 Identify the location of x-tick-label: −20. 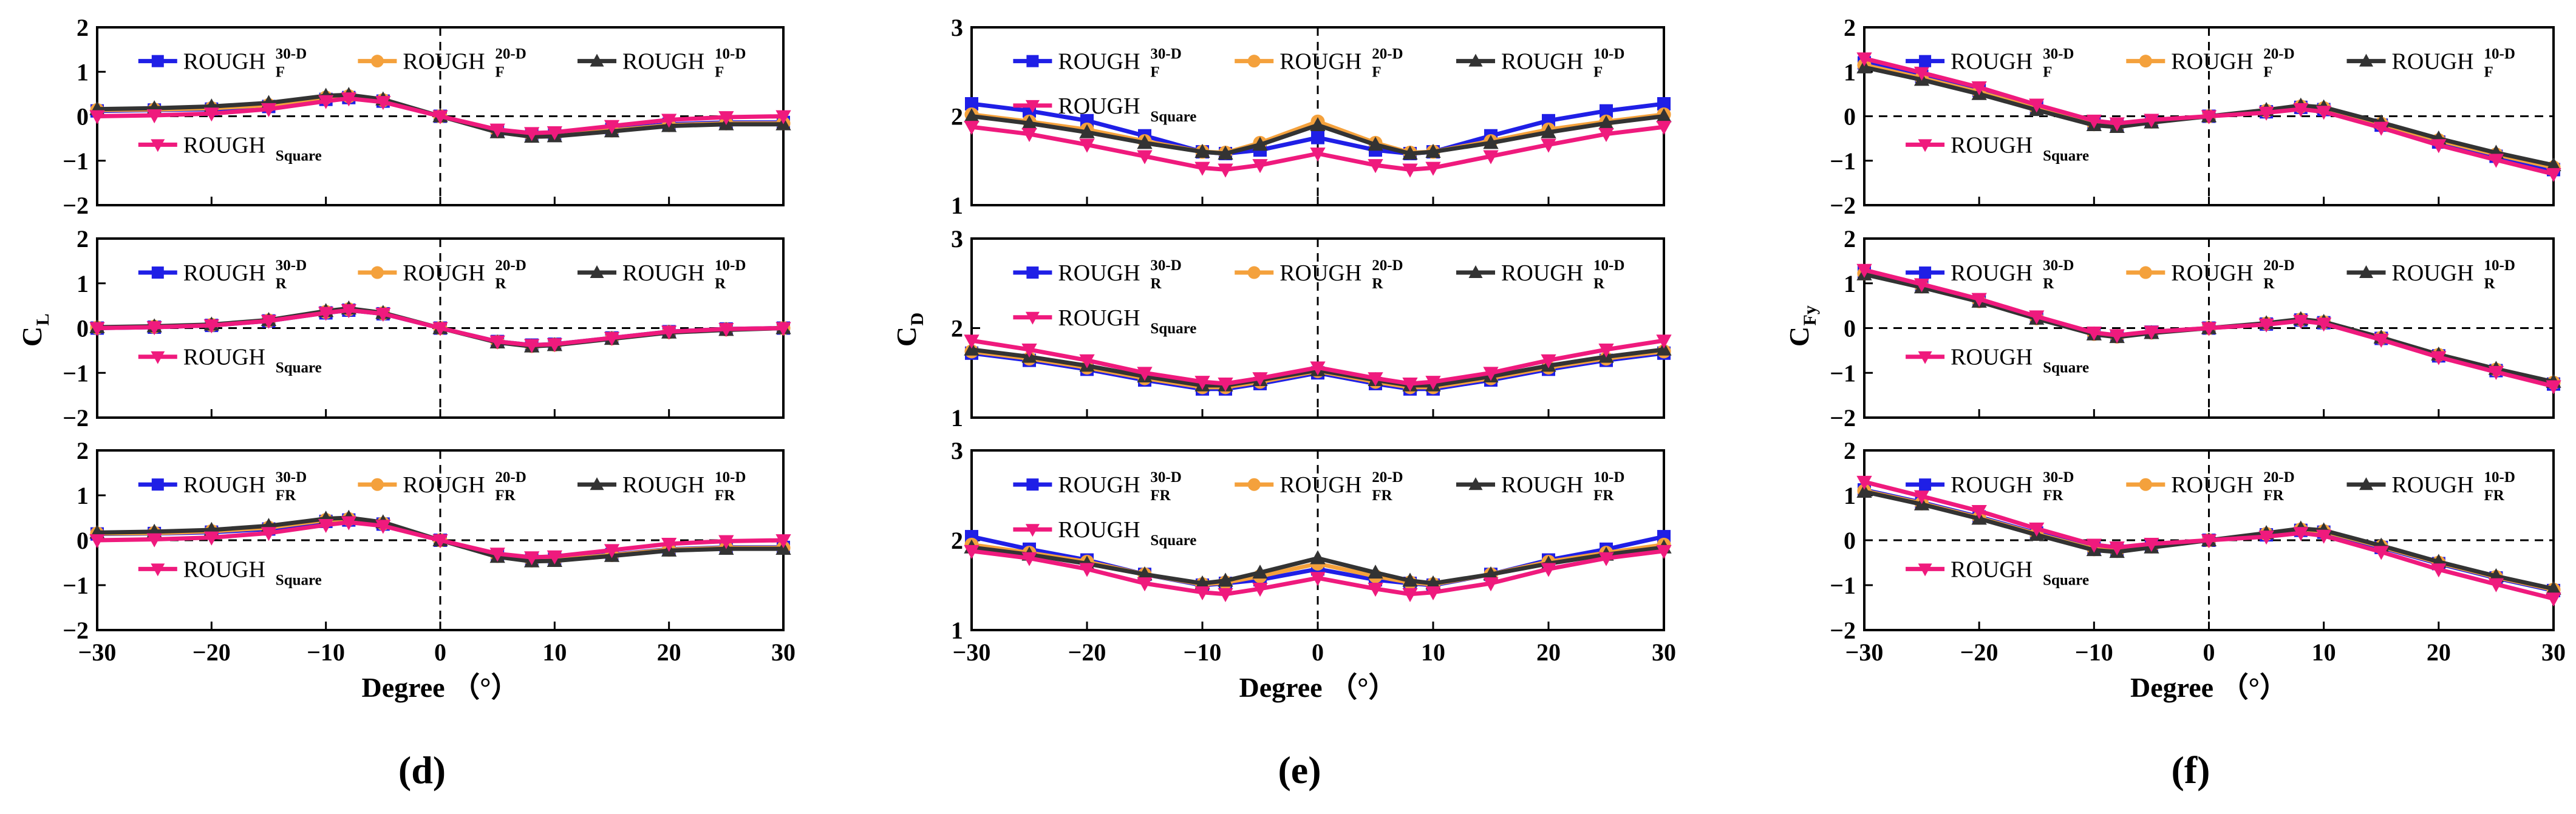
(1087, 652).